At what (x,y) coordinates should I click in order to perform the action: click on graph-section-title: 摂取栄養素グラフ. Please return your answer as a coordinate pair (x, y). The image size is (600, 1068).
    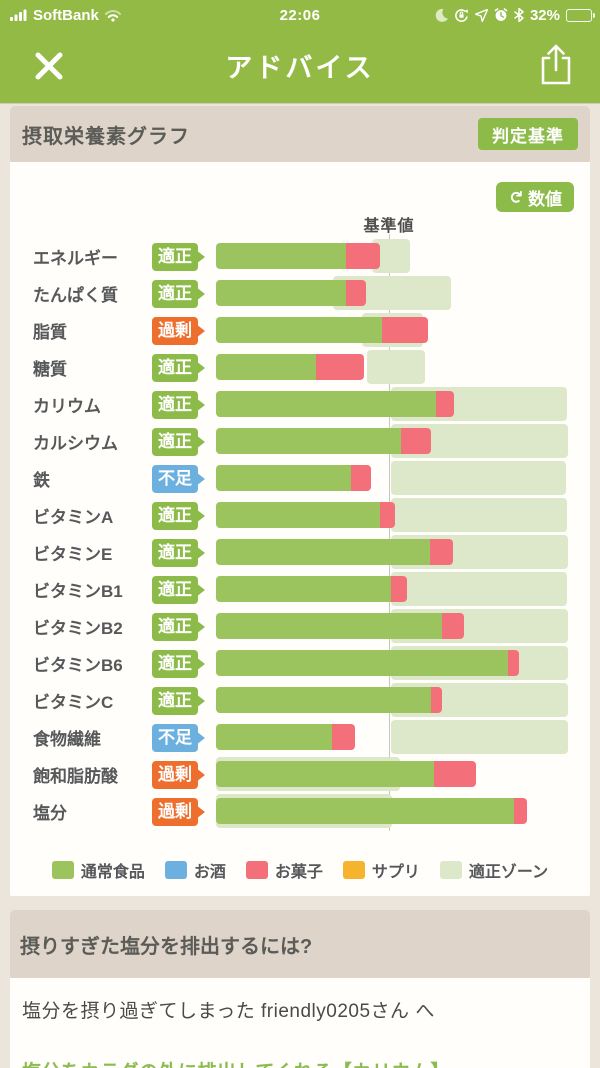
    Looking at the image, I should click on (106, 136).